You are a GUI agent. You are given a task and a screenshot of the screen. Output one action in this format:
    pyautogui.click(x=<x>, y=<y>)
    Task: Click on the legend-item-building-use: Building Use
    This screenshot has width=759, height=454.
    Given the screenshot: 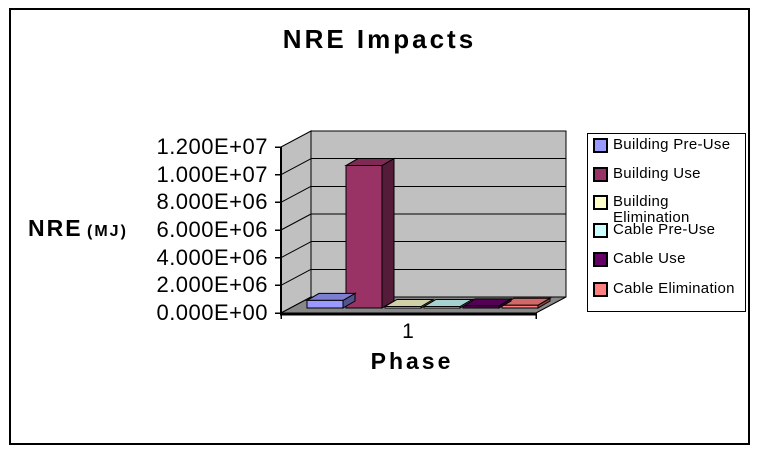 What is the action you would take?
    pyautogui.click(x=667, y=174)
    